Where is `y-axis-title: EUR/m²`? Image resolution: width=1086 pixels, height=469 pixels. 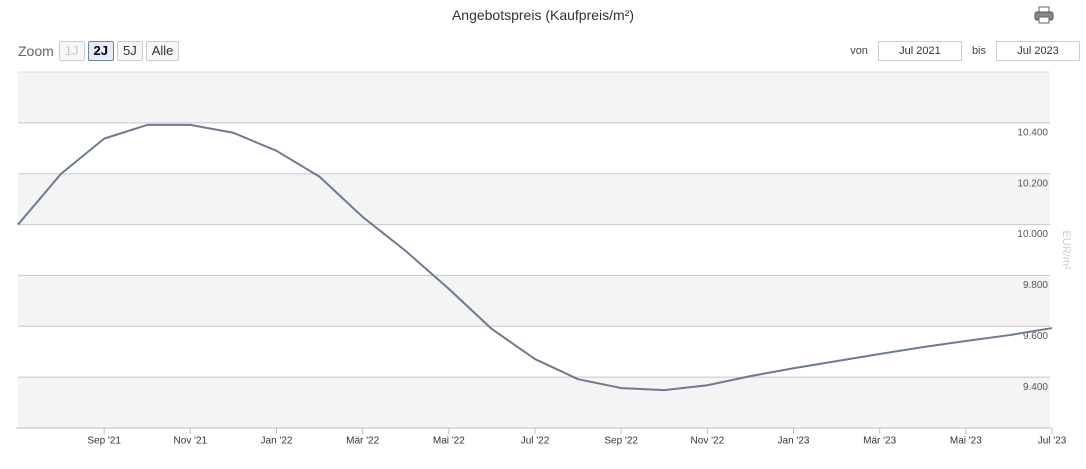
y-axis-title: EUR/m² is located at coordinates (1066, 249).